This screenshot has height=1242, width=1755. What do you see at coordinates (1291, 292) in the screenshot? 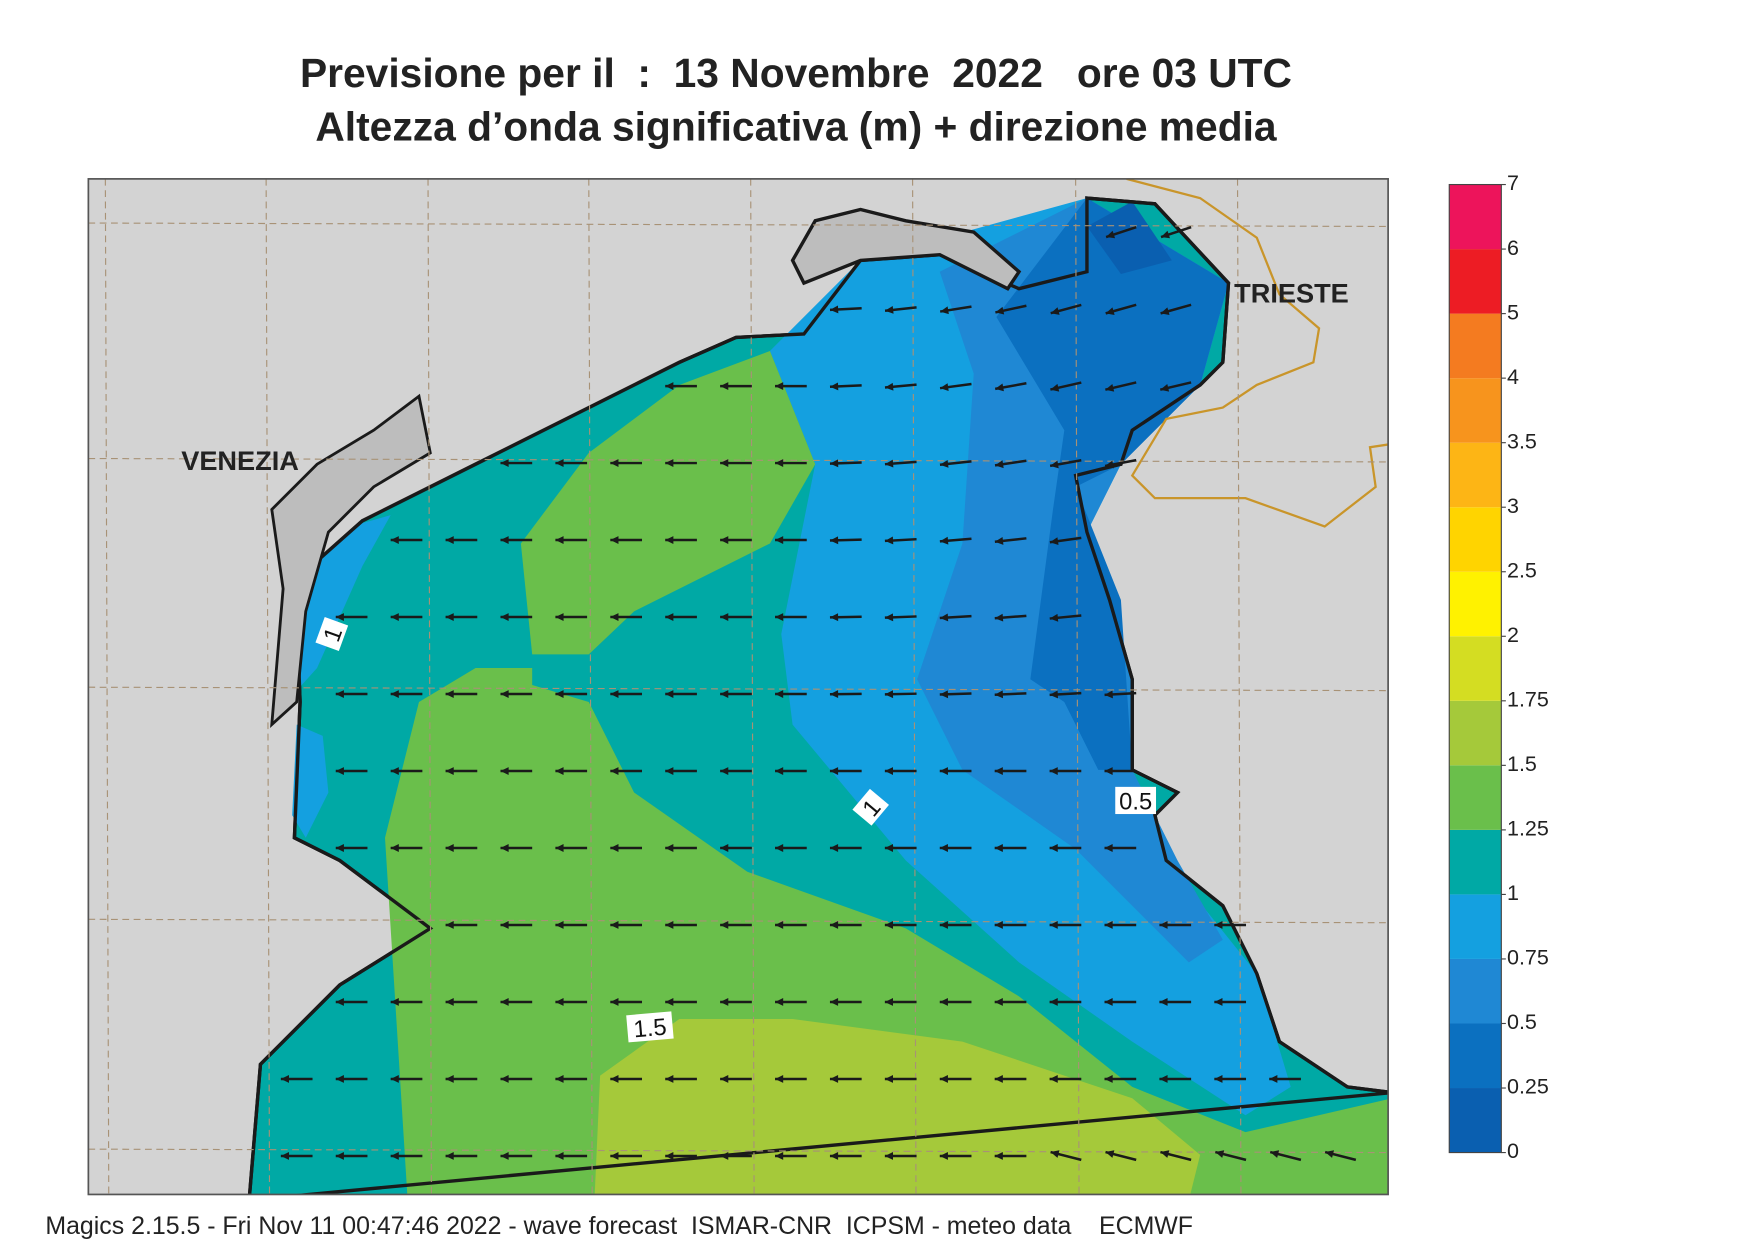
I see `place-label: TRIESTE` at bounding box center [1291, 292].